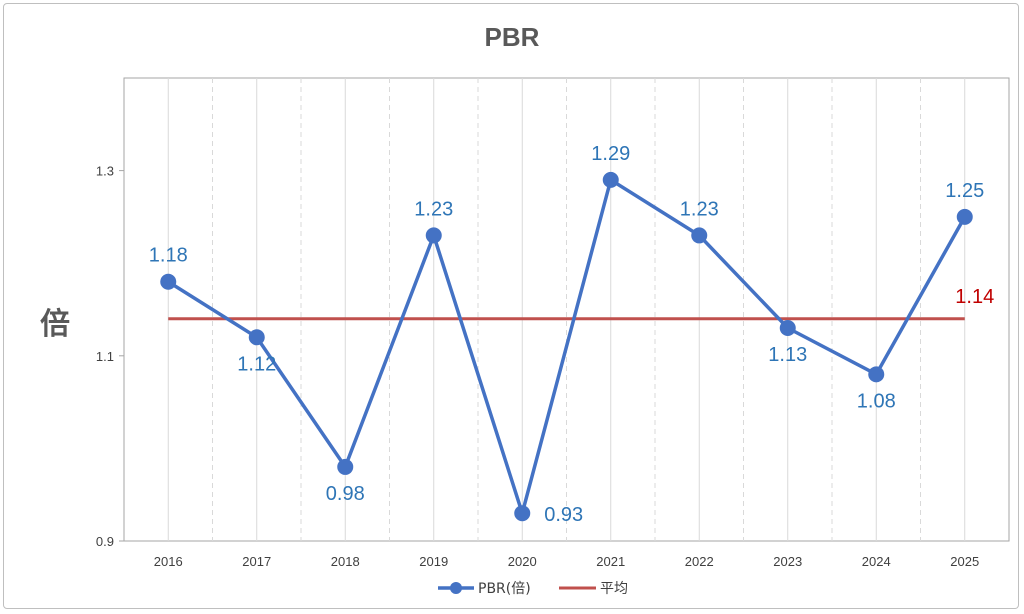  I want to click on average-data-label: 1.14, so click(974, 297).